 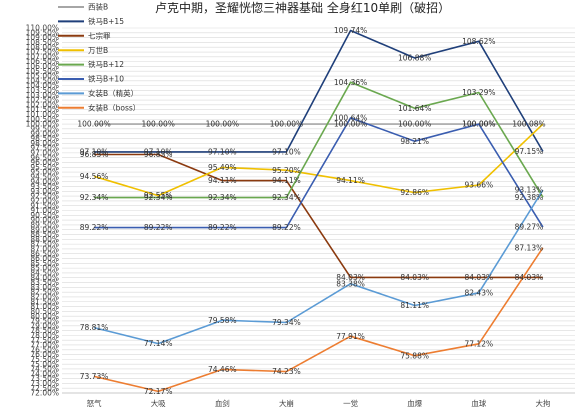 What do you see at coordinates (479, 343) in the screenshot?
I see `data-label: 77.12%` at bounding box center [479, 343].